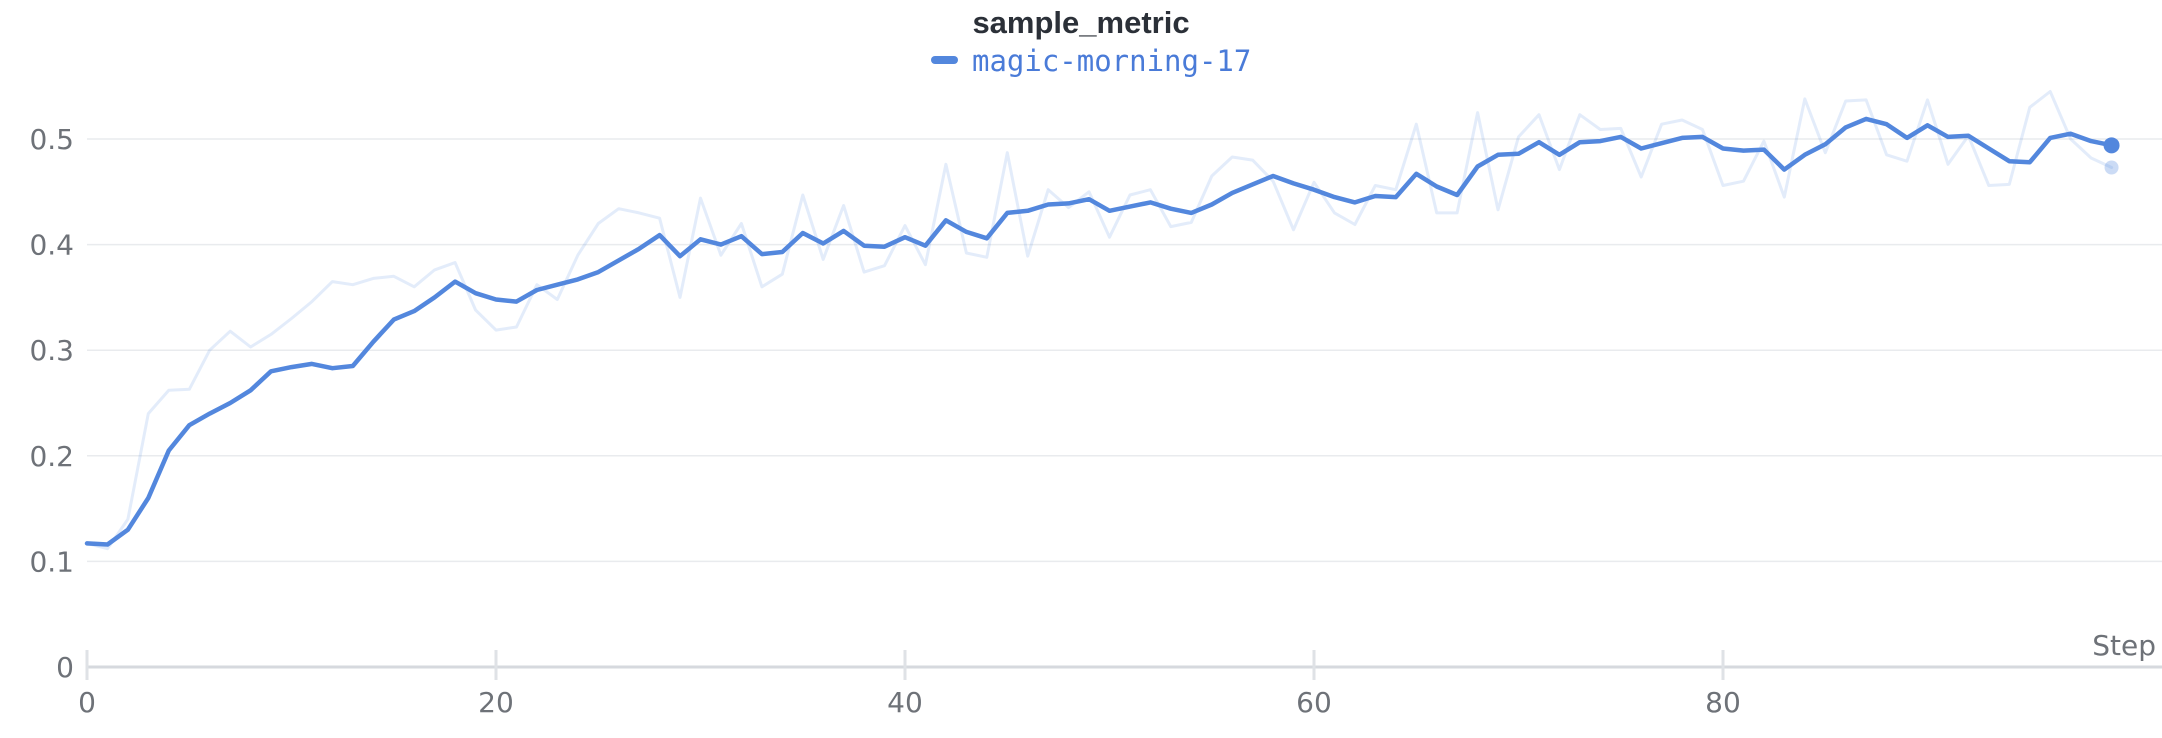  What do you see at coordinates (51, 561) in the screenshot?
I see `y-tick-label-0.1: 0.1` at bounding box center [51, 561].